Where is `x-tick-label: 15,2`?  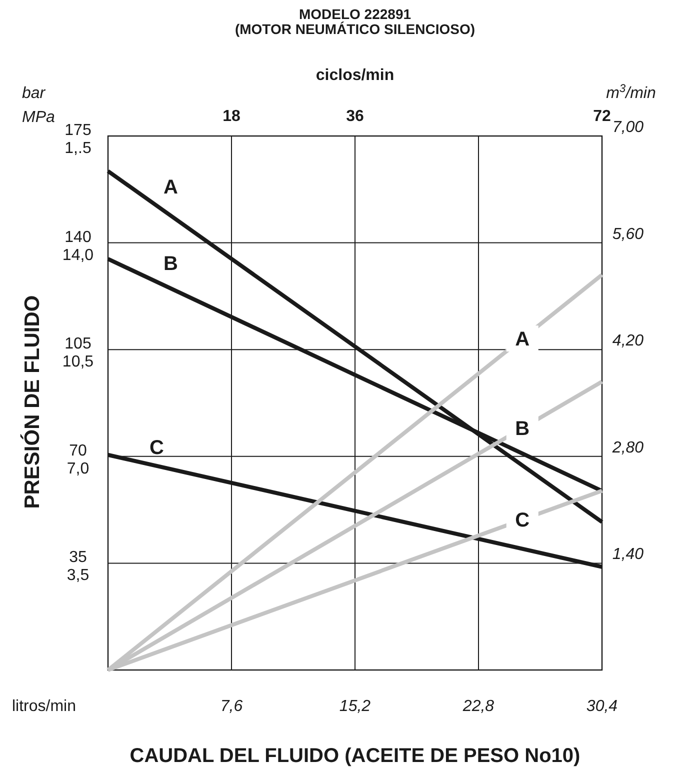
x-tick-label: 15,2 is located at coordinates (355, 706).